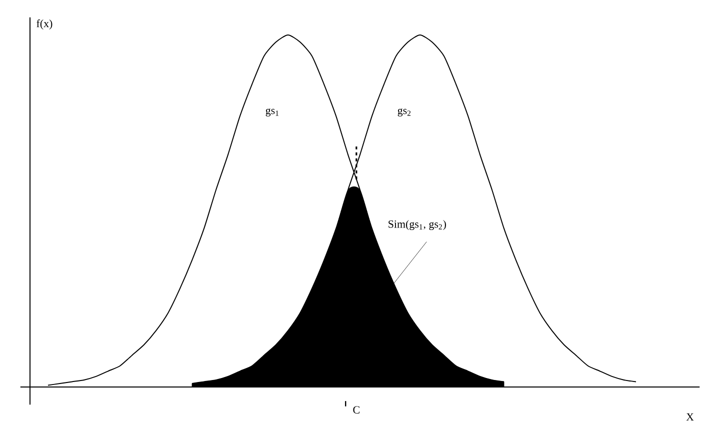  Describe the element at coordinates (404, 112) in the screenshot. I see `series-label: gs$_{2}$` at that location.